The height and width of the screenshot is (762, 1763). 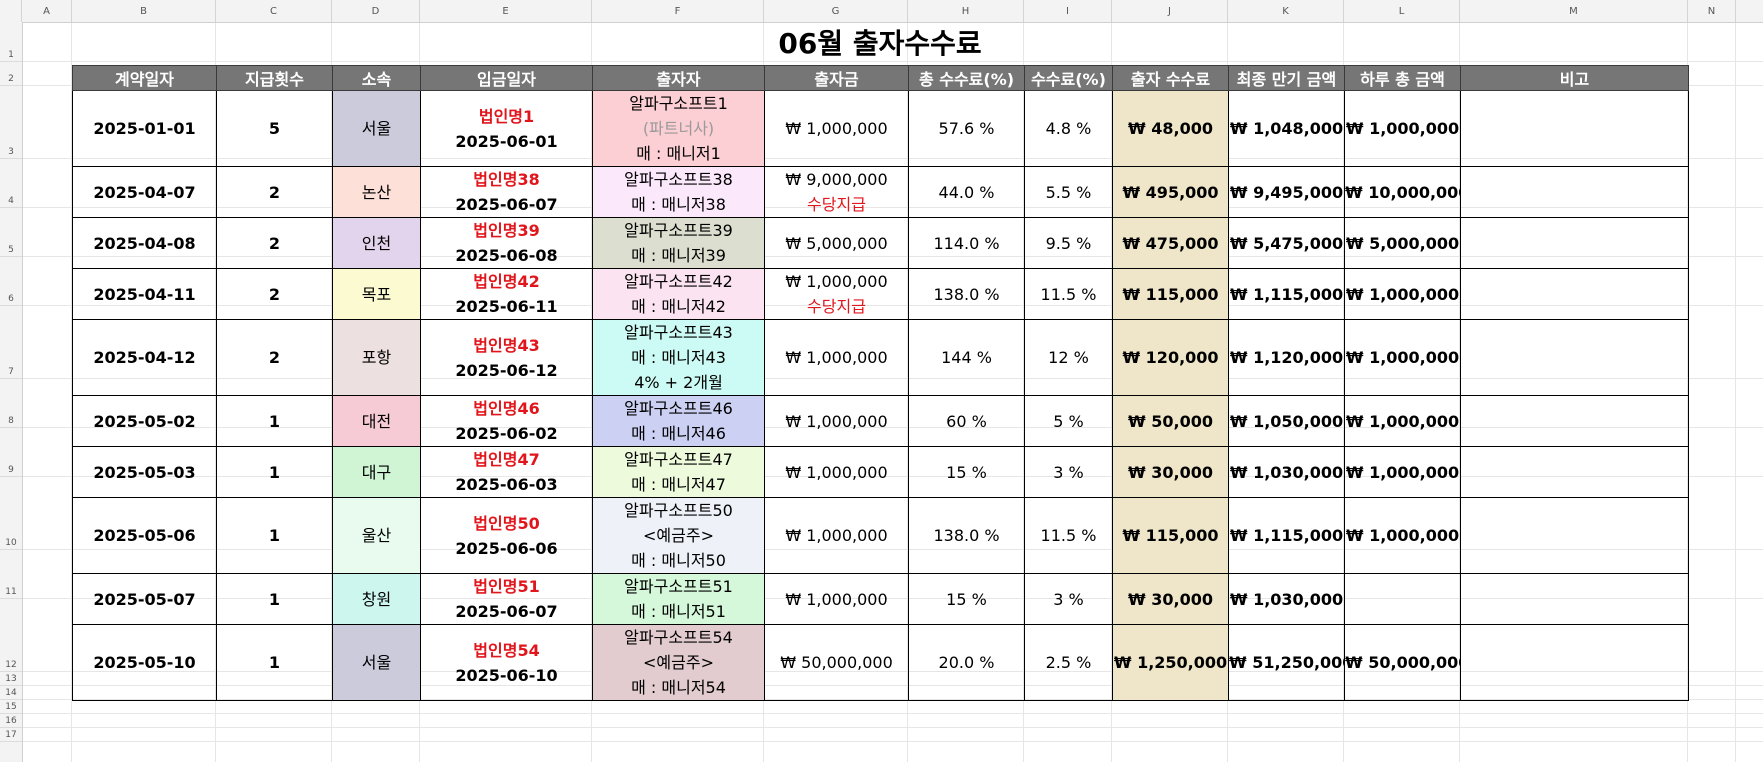 I want to click on total-fee-rate-cell: 57.6 %, so click(x=966, y=128).